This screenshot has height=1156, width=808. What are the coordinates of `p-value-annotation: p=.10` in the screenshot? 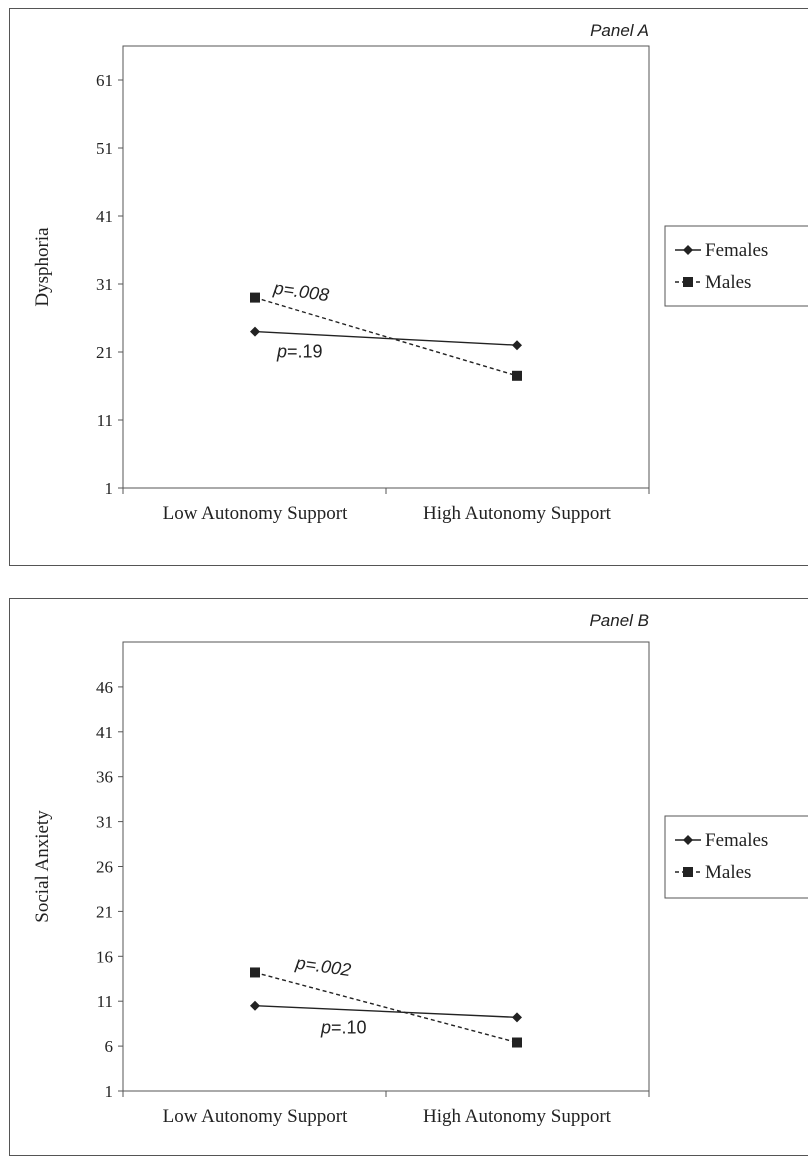 It's located at (343, 1028).